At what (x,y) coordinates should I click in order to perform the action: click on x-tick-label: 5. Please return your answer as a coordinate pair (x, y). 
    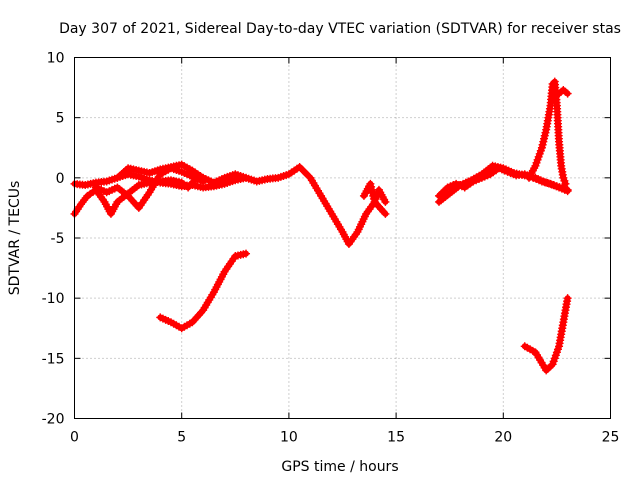
    Looking at the image, I should click on (181, 438).